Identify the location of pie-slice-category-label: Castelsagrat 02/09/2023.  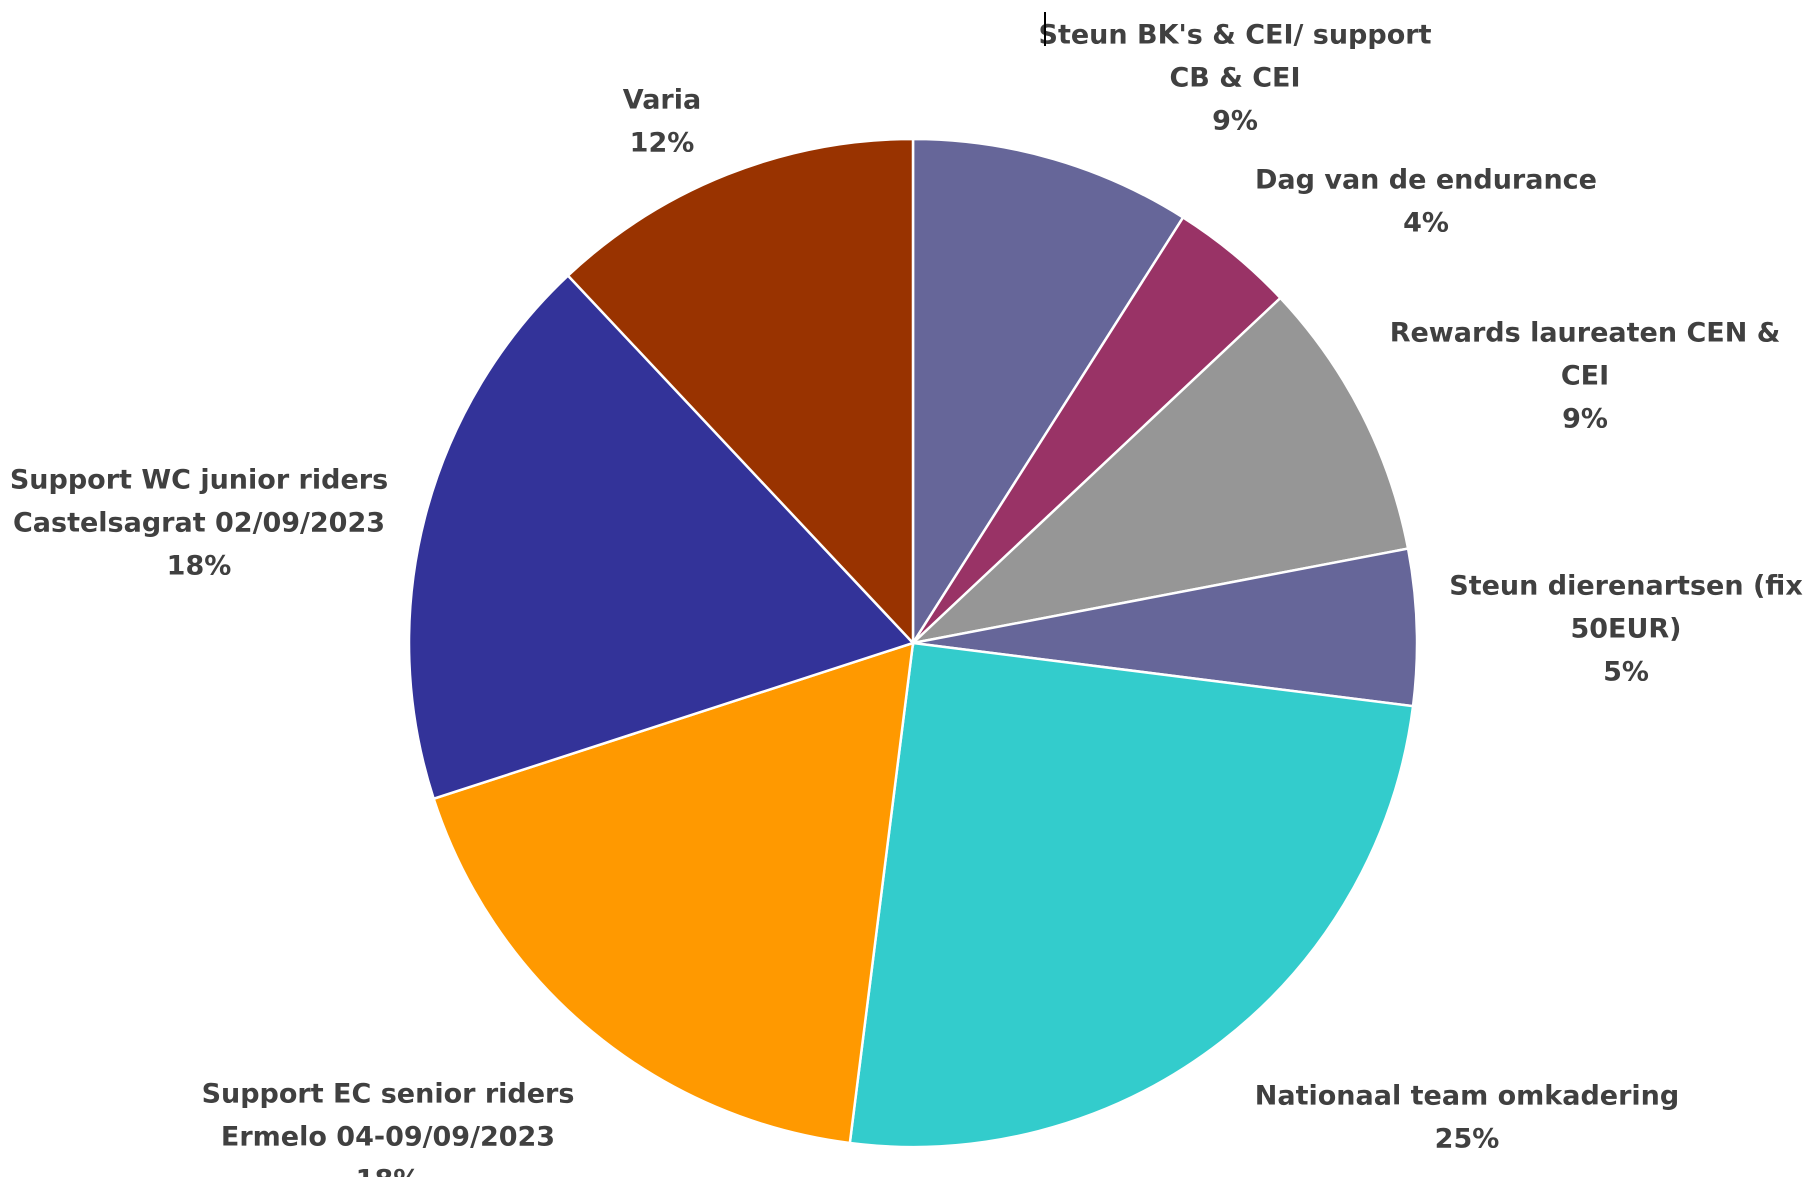
(199, 523).